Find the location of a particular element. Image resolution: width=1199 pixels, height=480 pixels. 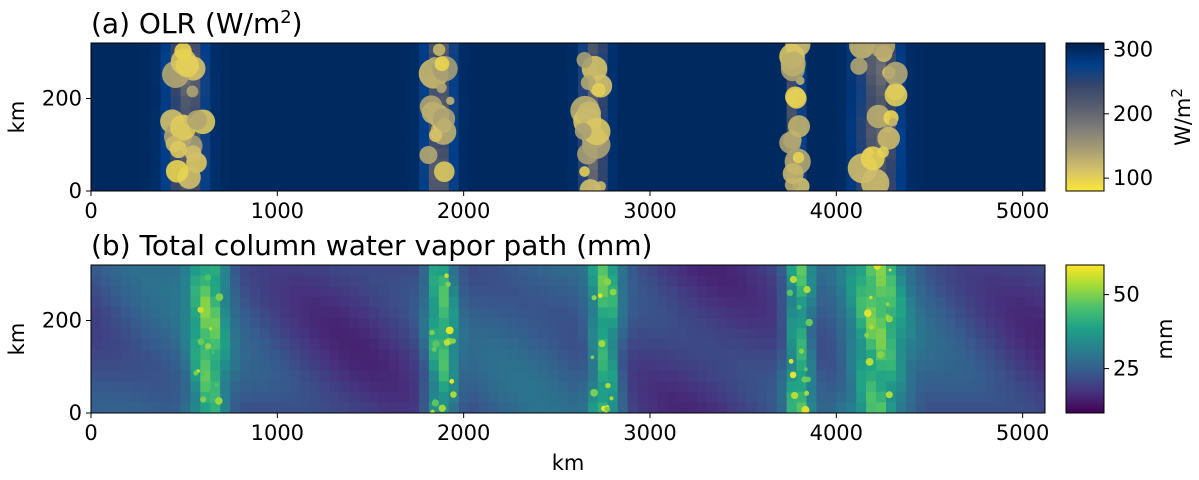

moist-speckle is located at coordinates (806, 369).